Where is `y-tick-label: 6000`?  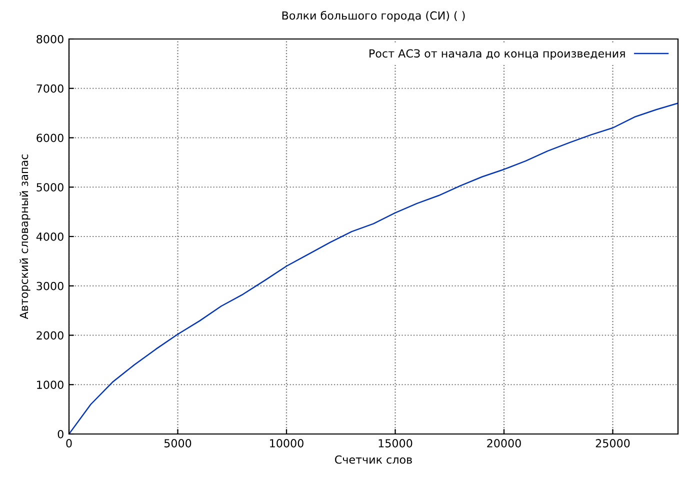 y-tick-label: 6000 is located at coordinates (50, 138).